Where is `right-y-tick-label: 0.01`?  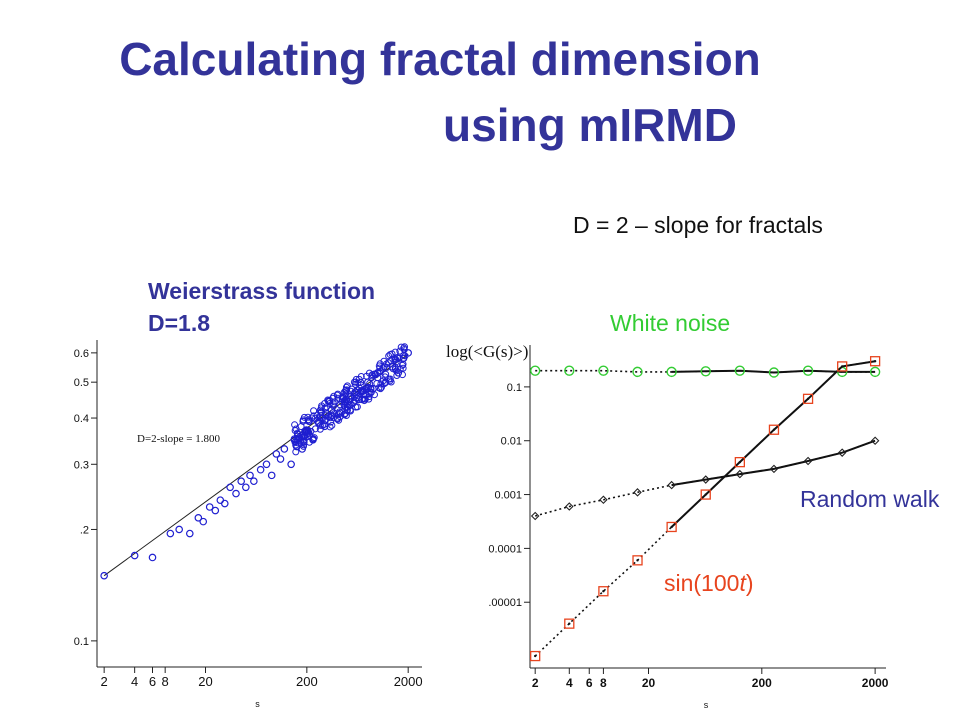 right-y-tick-label: 0.01 is located at coordinates (511, 442).